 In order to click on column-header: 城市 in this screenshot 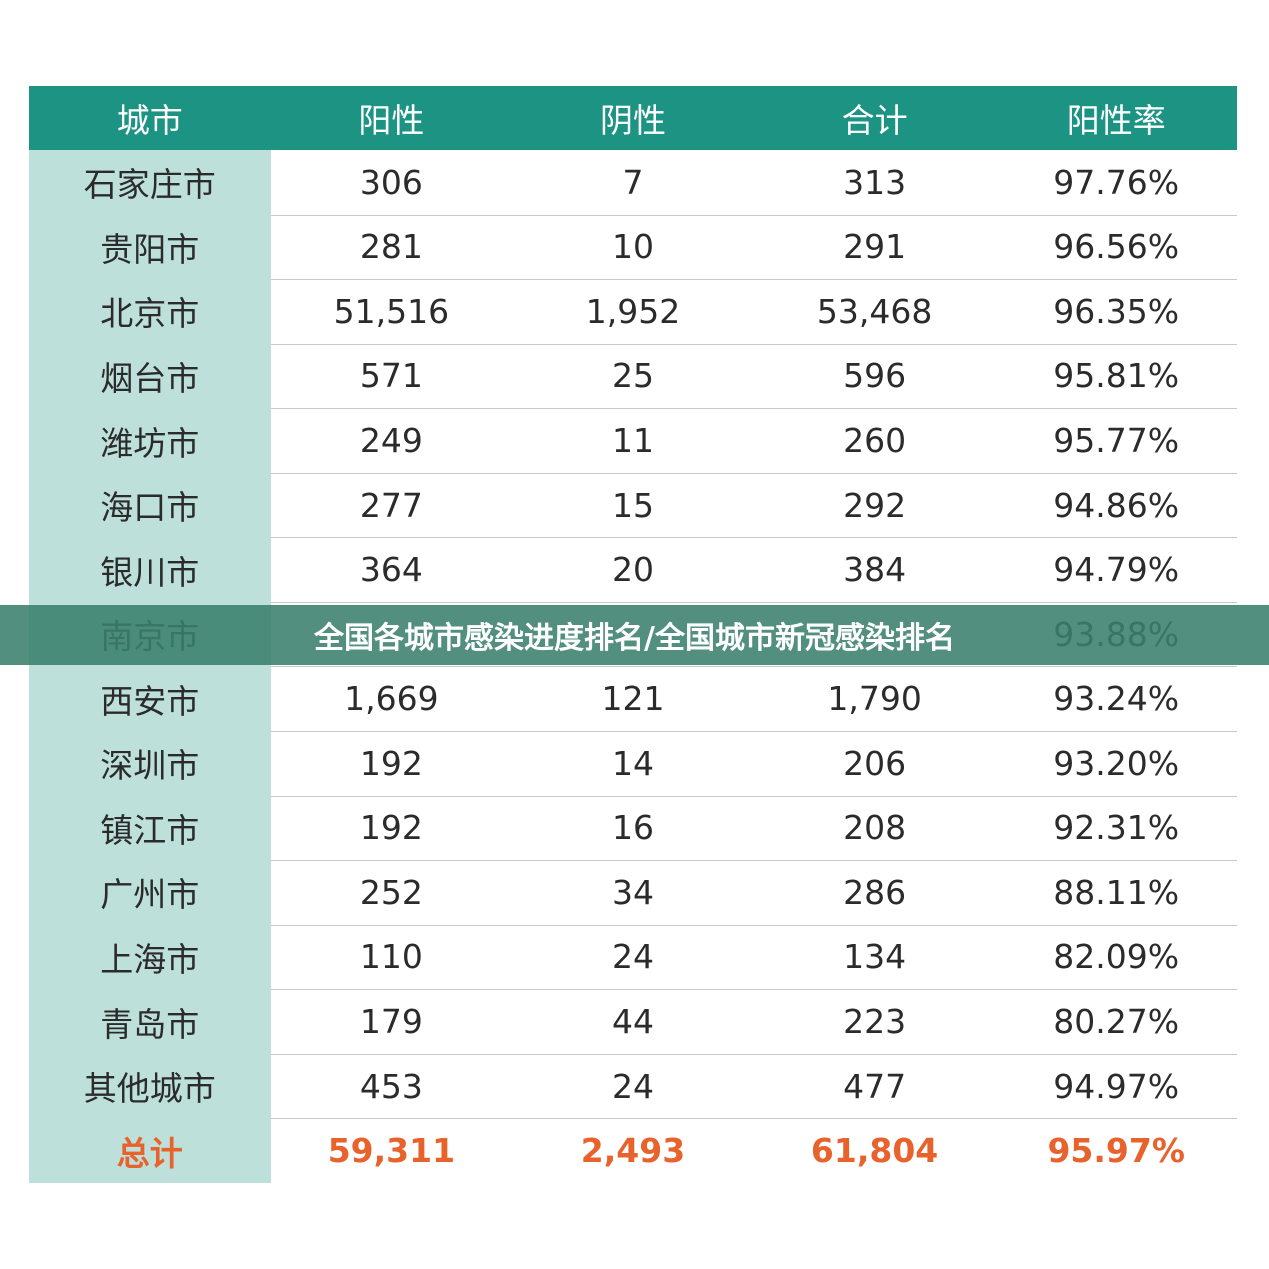, I will do `click(150, 118)`.